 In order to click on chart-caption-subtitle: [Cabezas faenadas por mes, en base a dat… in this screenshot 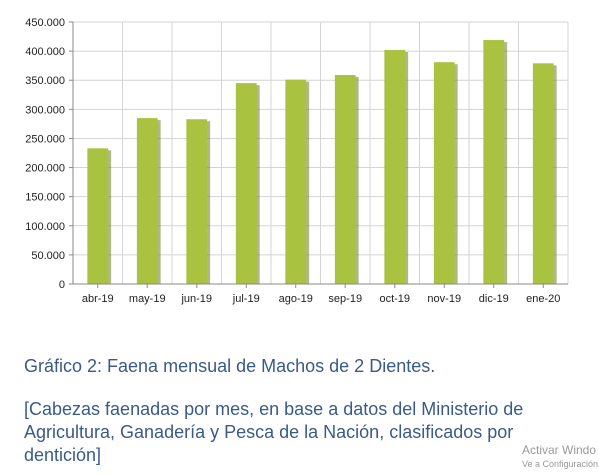, I will do `click(274, 432)`.